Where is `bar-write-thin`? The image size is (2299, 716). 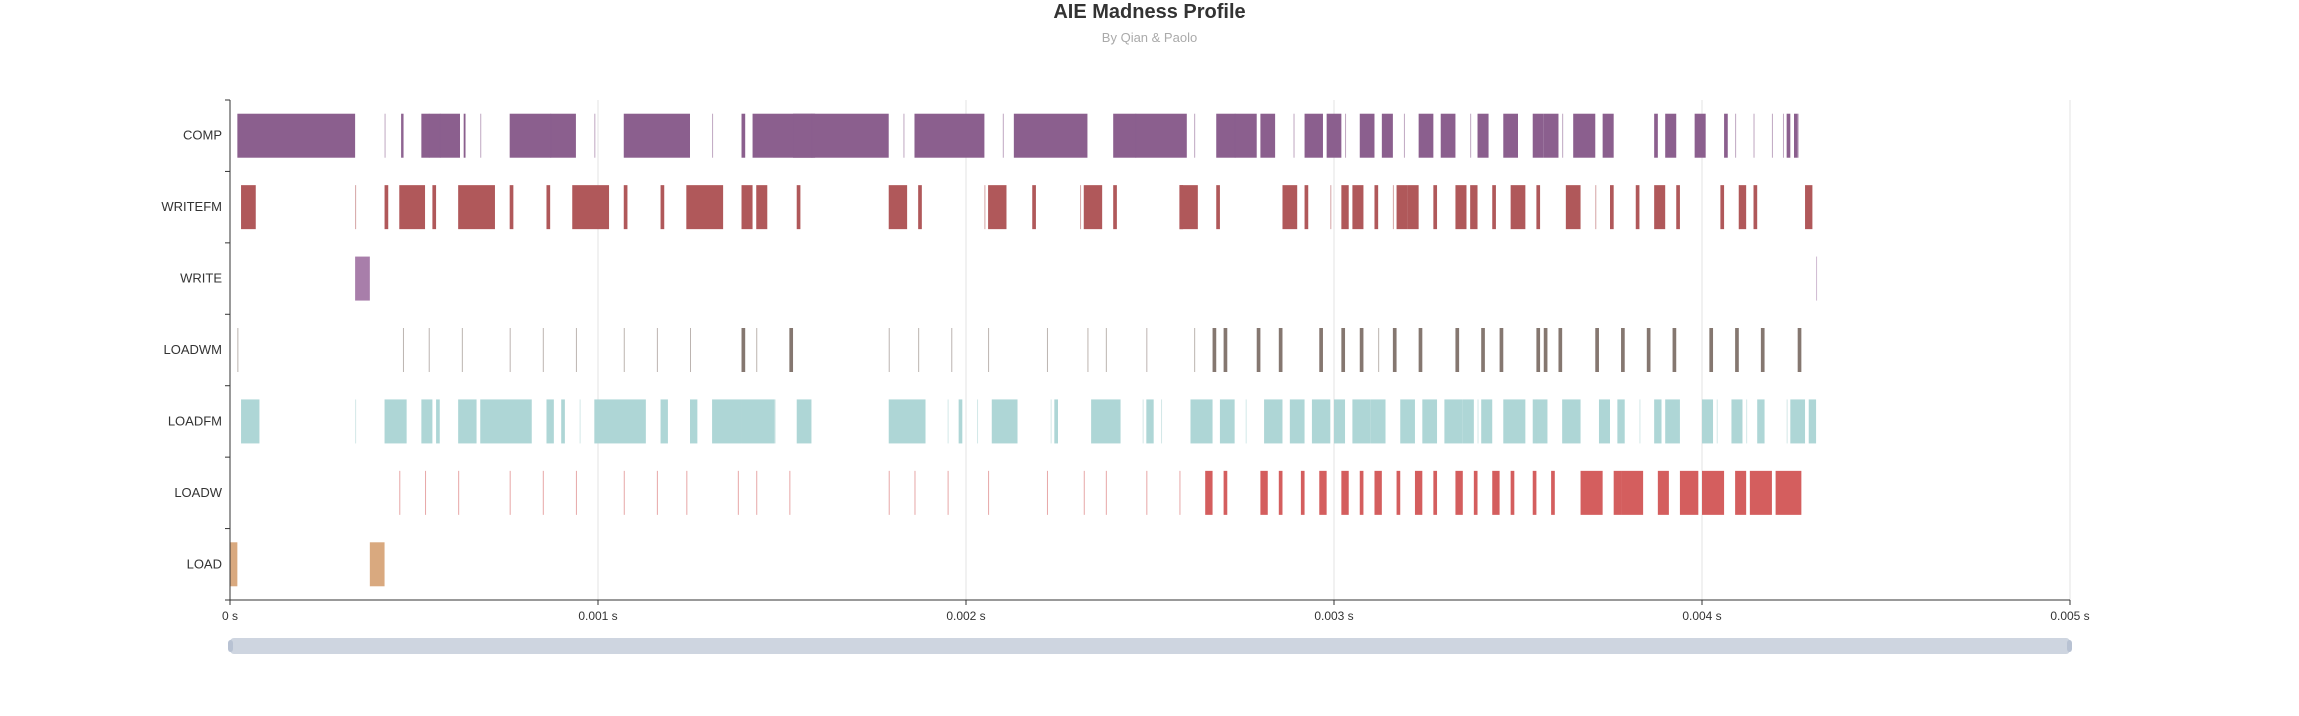
bar-write-thin is located at coordinates (1817, 278).